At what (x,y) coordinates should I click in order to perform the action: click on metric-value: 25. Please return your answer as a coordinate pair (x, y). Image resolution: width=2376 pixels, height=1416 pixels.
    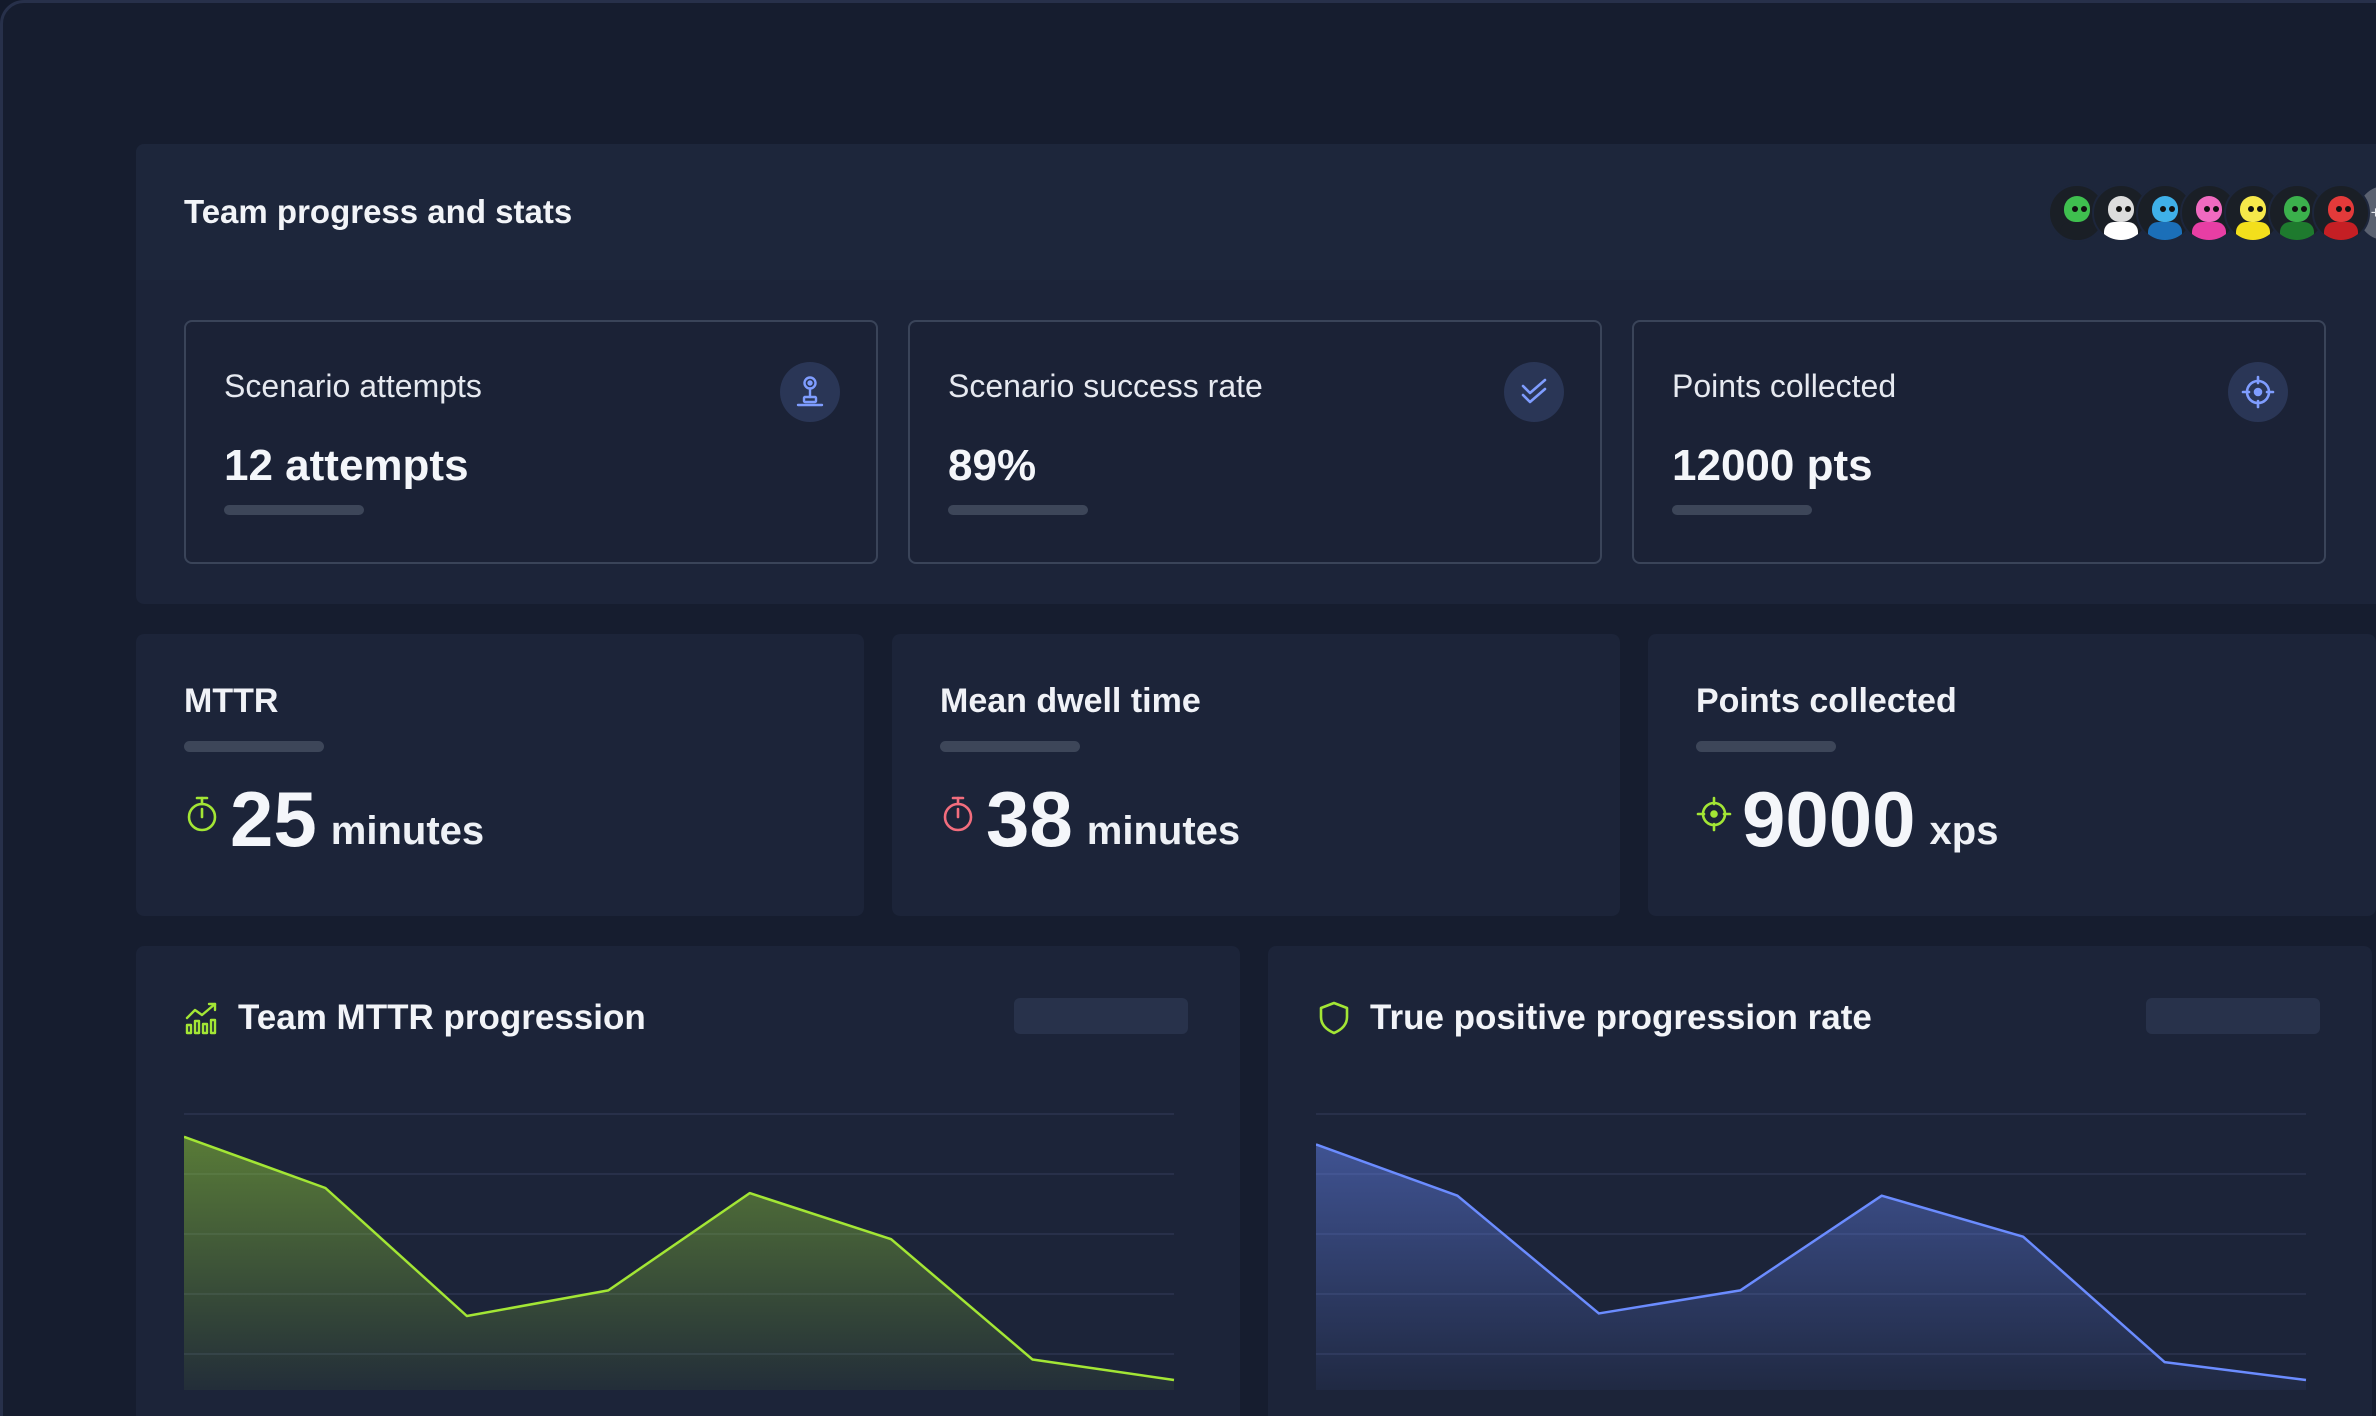
    Looking at the image, I should click on (273, 819).